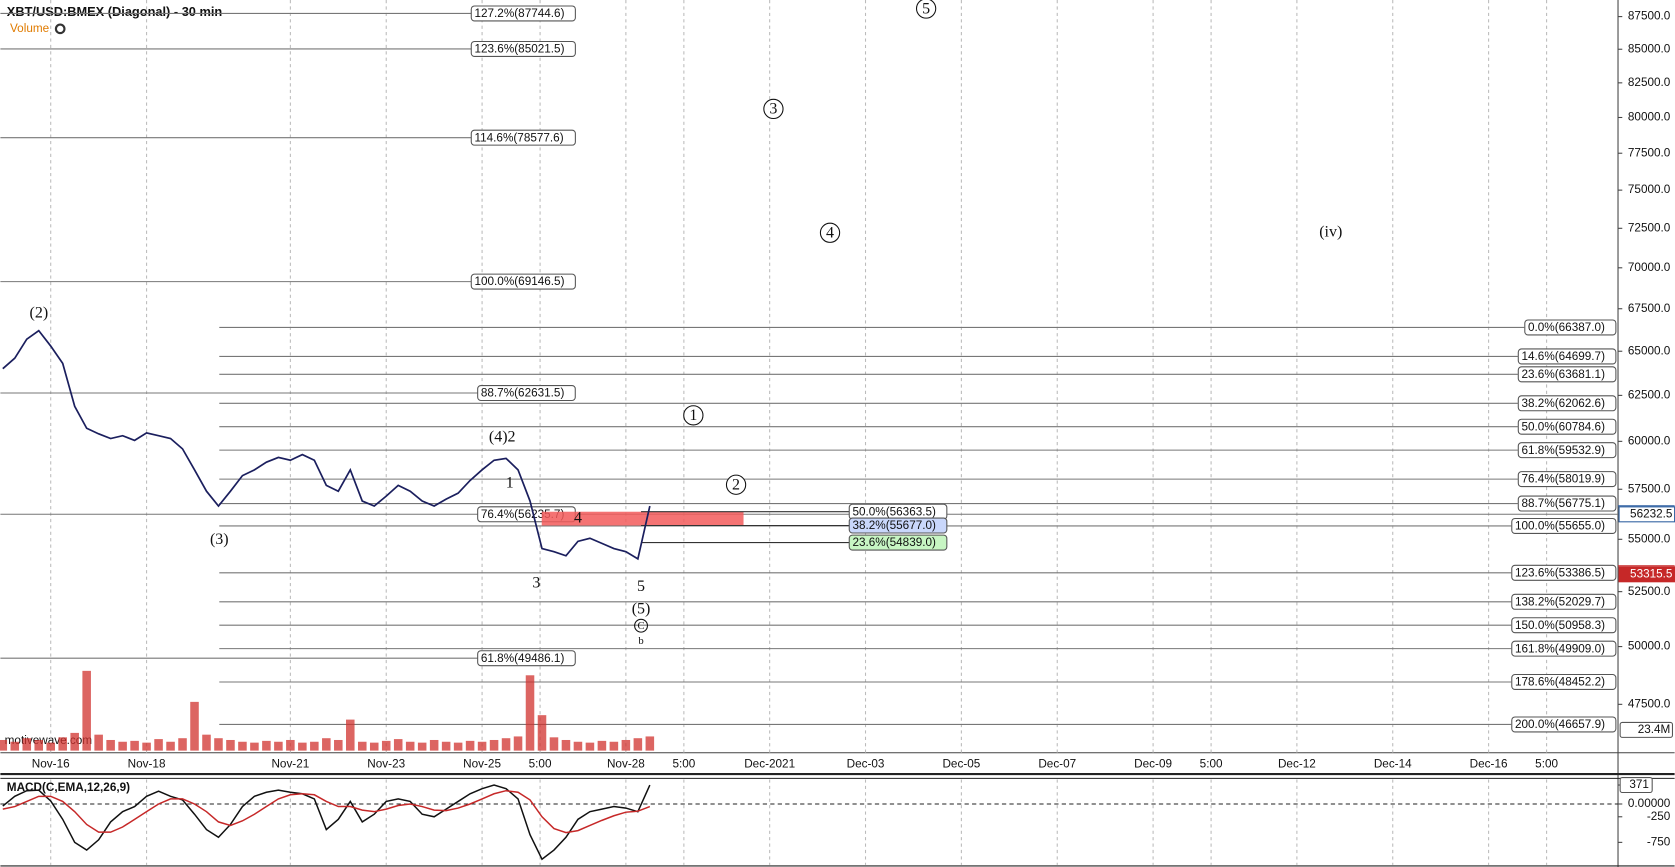 The image size is (1675, 867). What do you see at coordinates (1489, 764) in the screenshot?
I see `x-tick-label: Dec-16` at bounding box center [1489, 764].